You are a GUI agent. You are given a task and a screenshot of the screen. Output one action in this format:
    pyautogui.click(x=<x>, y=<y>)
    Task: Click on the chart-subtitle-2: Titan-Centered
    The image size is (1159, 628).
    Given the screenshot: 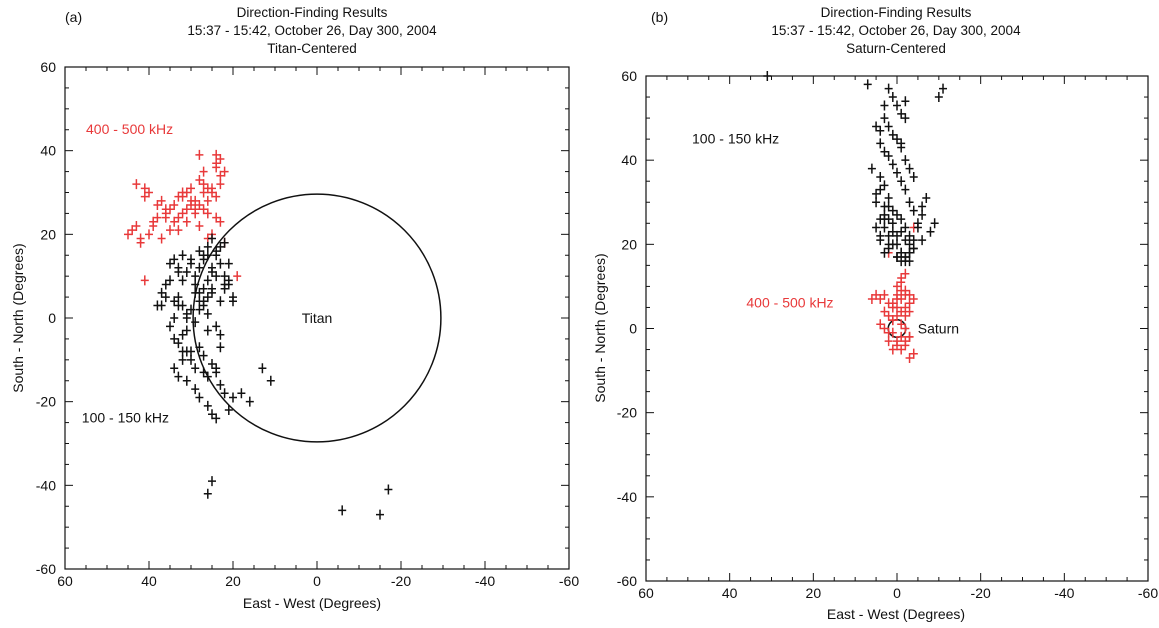 What is the action you would take?
    pyautogui.click(x=312, y=48)
    